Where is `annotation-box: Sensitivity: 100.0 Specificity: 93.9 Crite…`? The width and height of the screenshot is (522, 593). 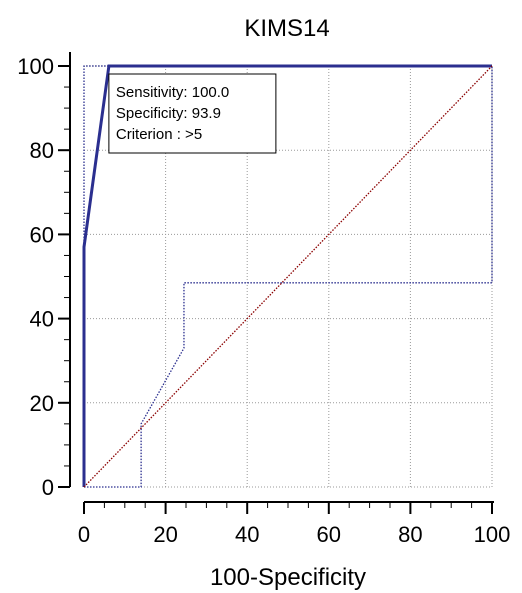 annotation-box: Sensitivity: 100.0 Specificity: 93.9 Crite… is located at coordinates (192, 113).